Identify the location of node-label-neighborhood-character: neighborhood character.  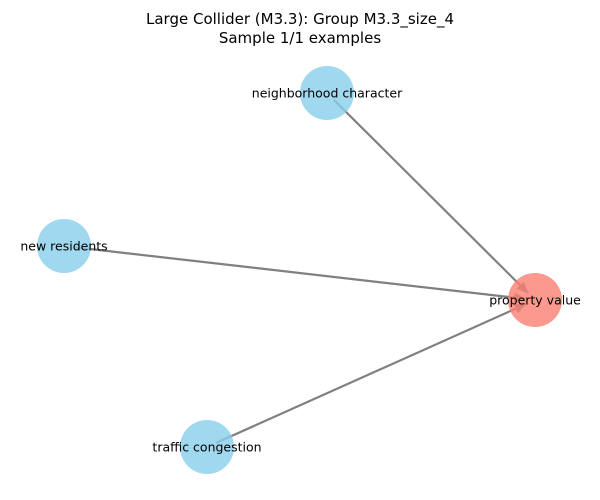
(327, 93).